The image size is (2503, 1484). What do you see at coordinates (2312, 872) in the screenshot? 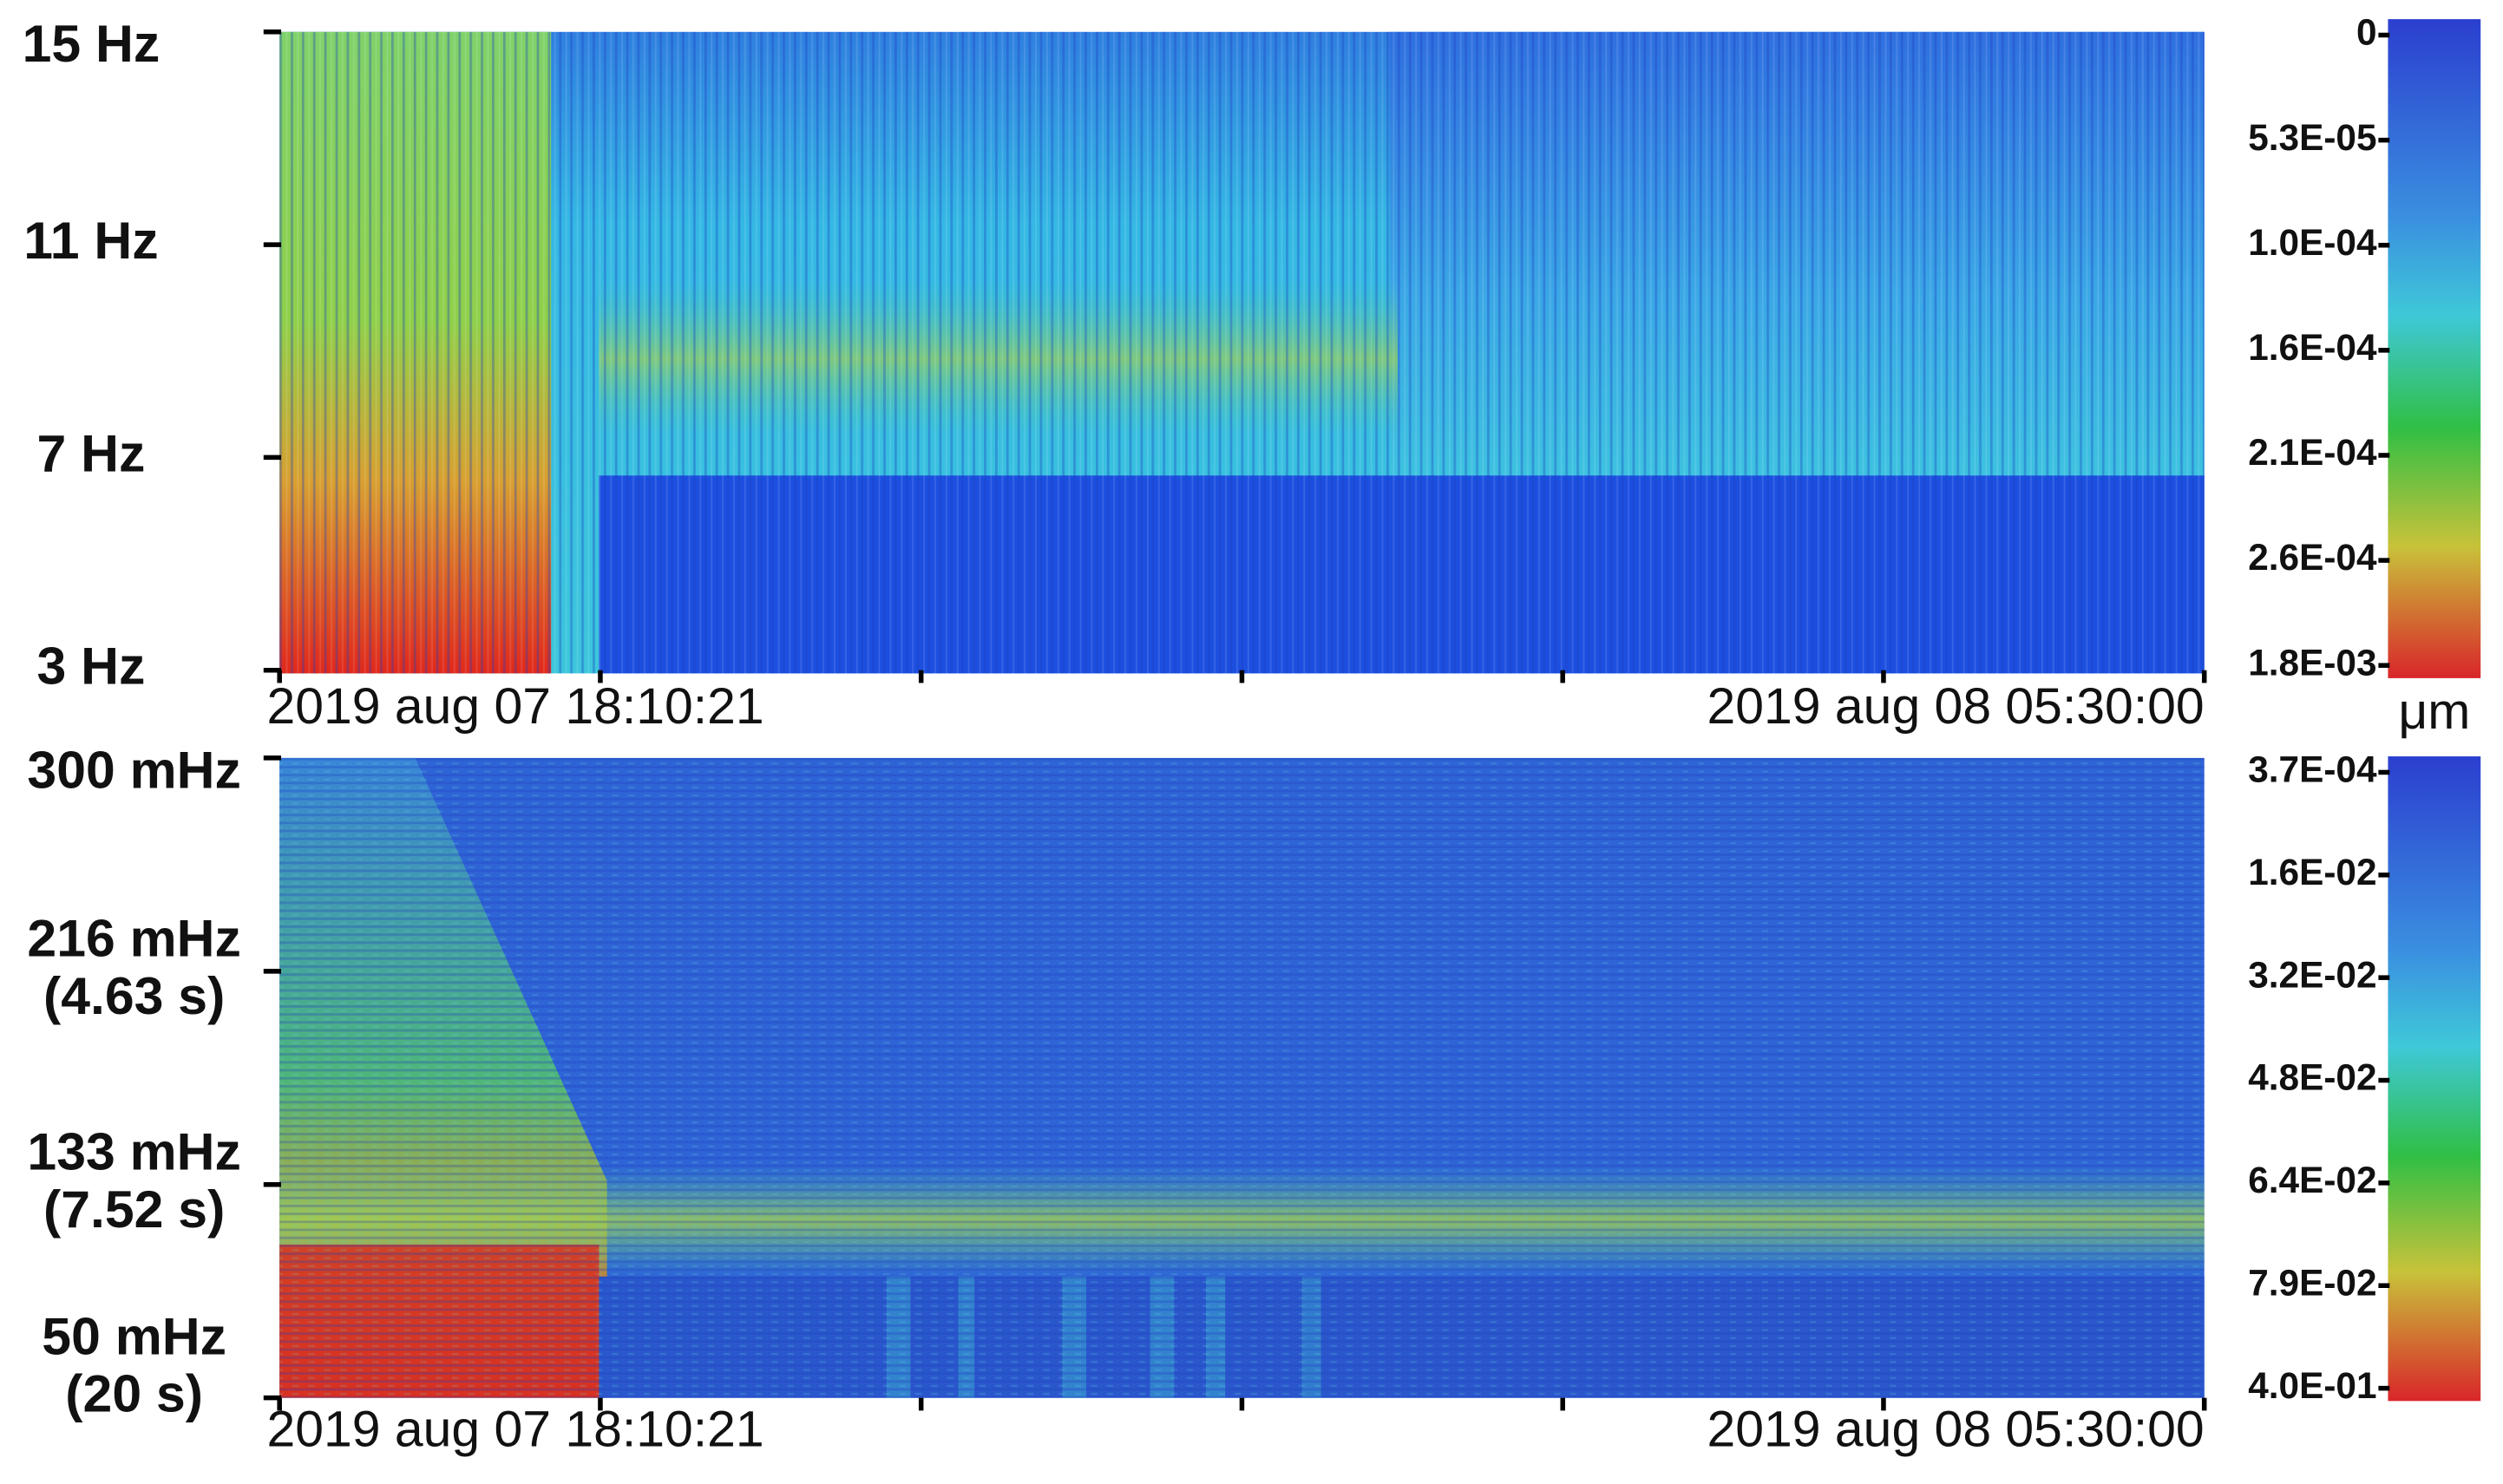
I see `colorbar-label: 1.6E-02` at bounding box center [2312, 872].